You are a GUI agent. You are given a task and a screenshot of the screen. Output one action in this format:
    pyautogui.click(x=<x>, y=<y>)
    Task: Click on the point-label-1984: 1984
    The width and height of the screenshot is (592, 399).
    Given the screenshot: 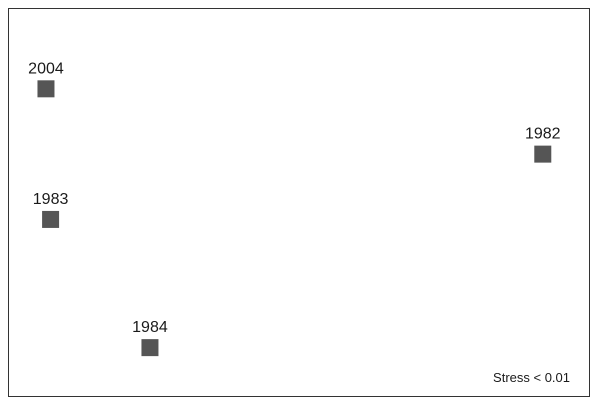 What is the action you would take?
    pyautogui.click(x=150, y=327)
    